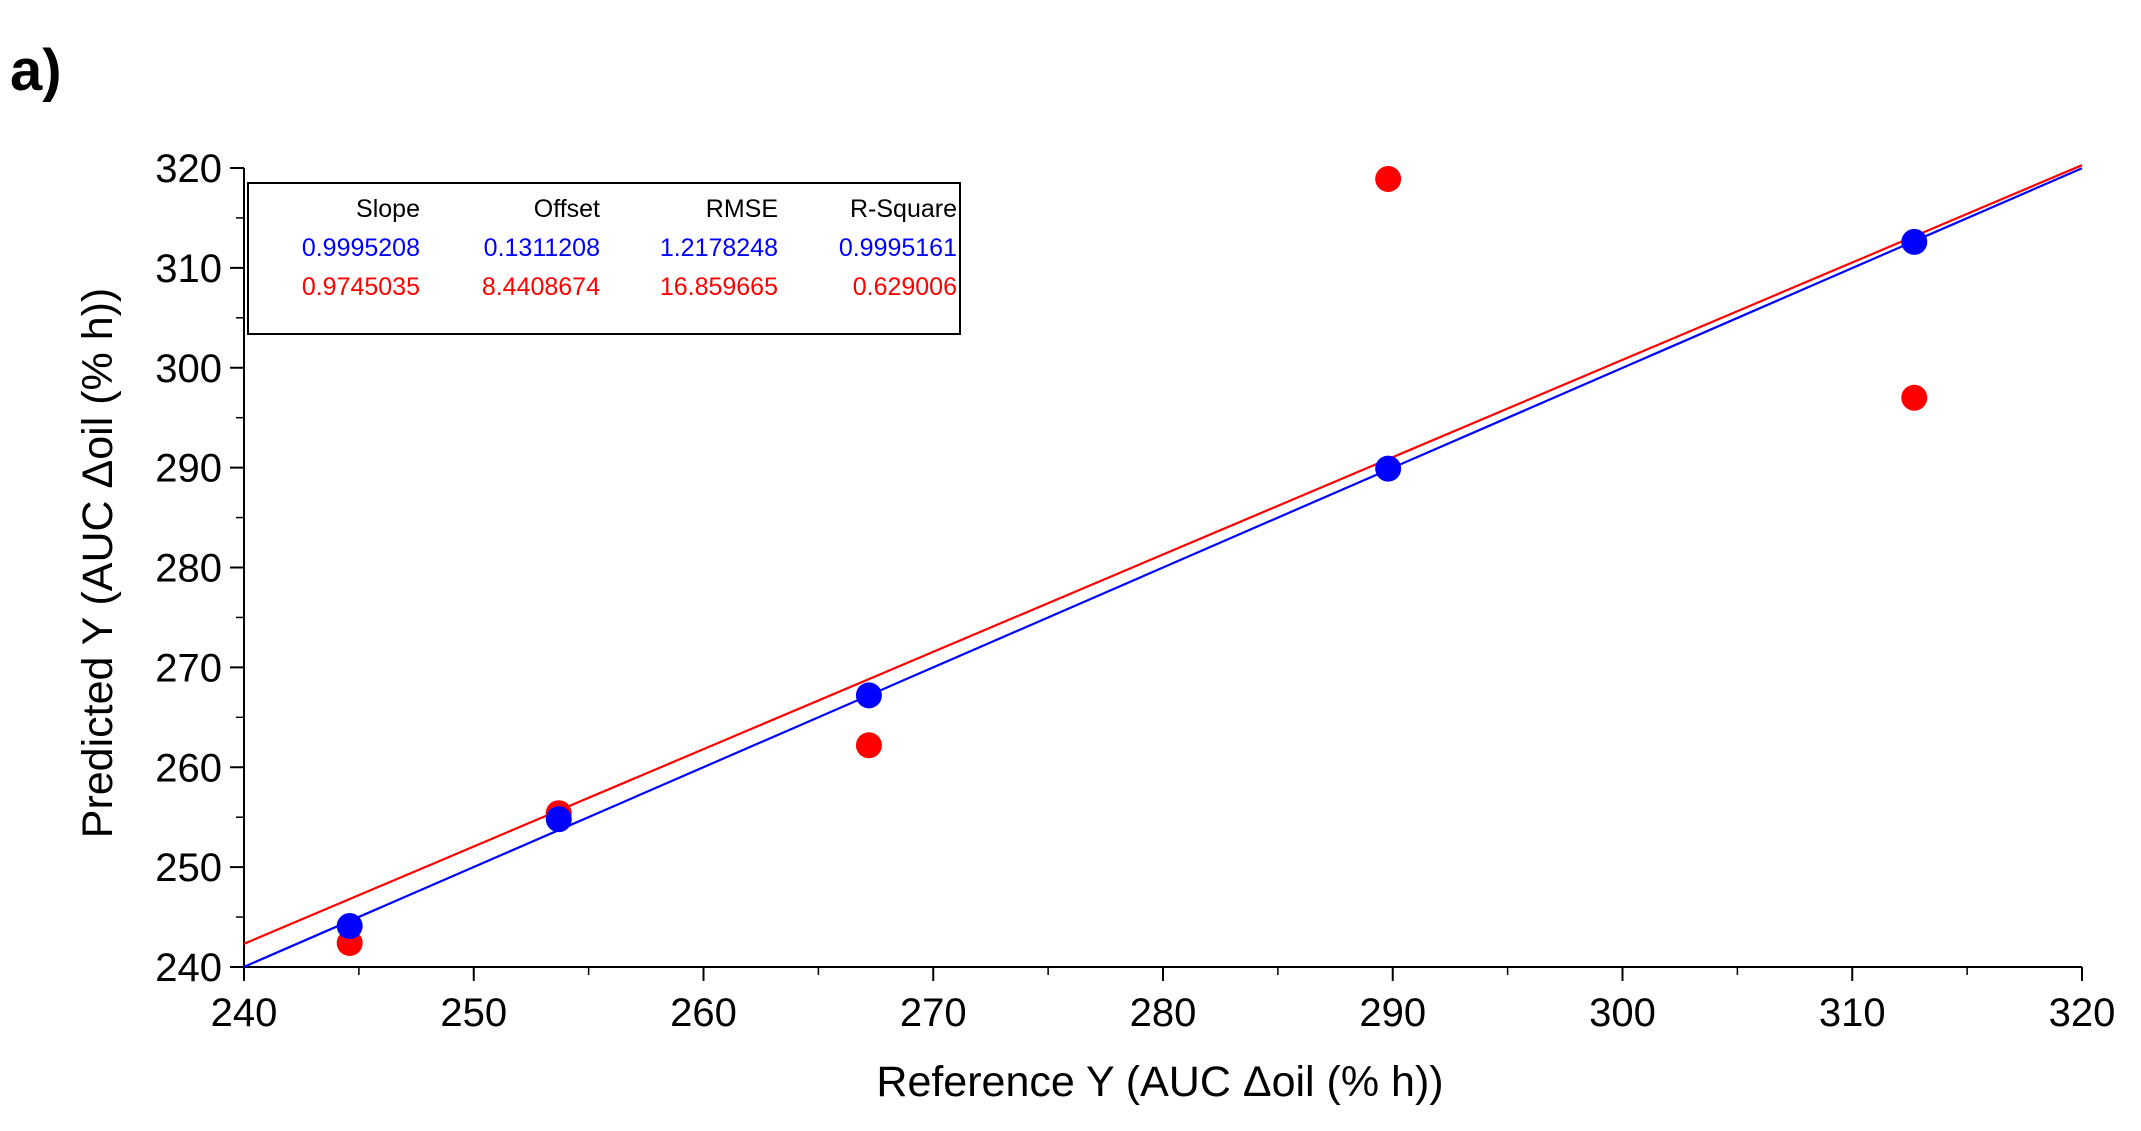  I want to click on stats-red-rsquare: 0.629006, so click(905, 287).